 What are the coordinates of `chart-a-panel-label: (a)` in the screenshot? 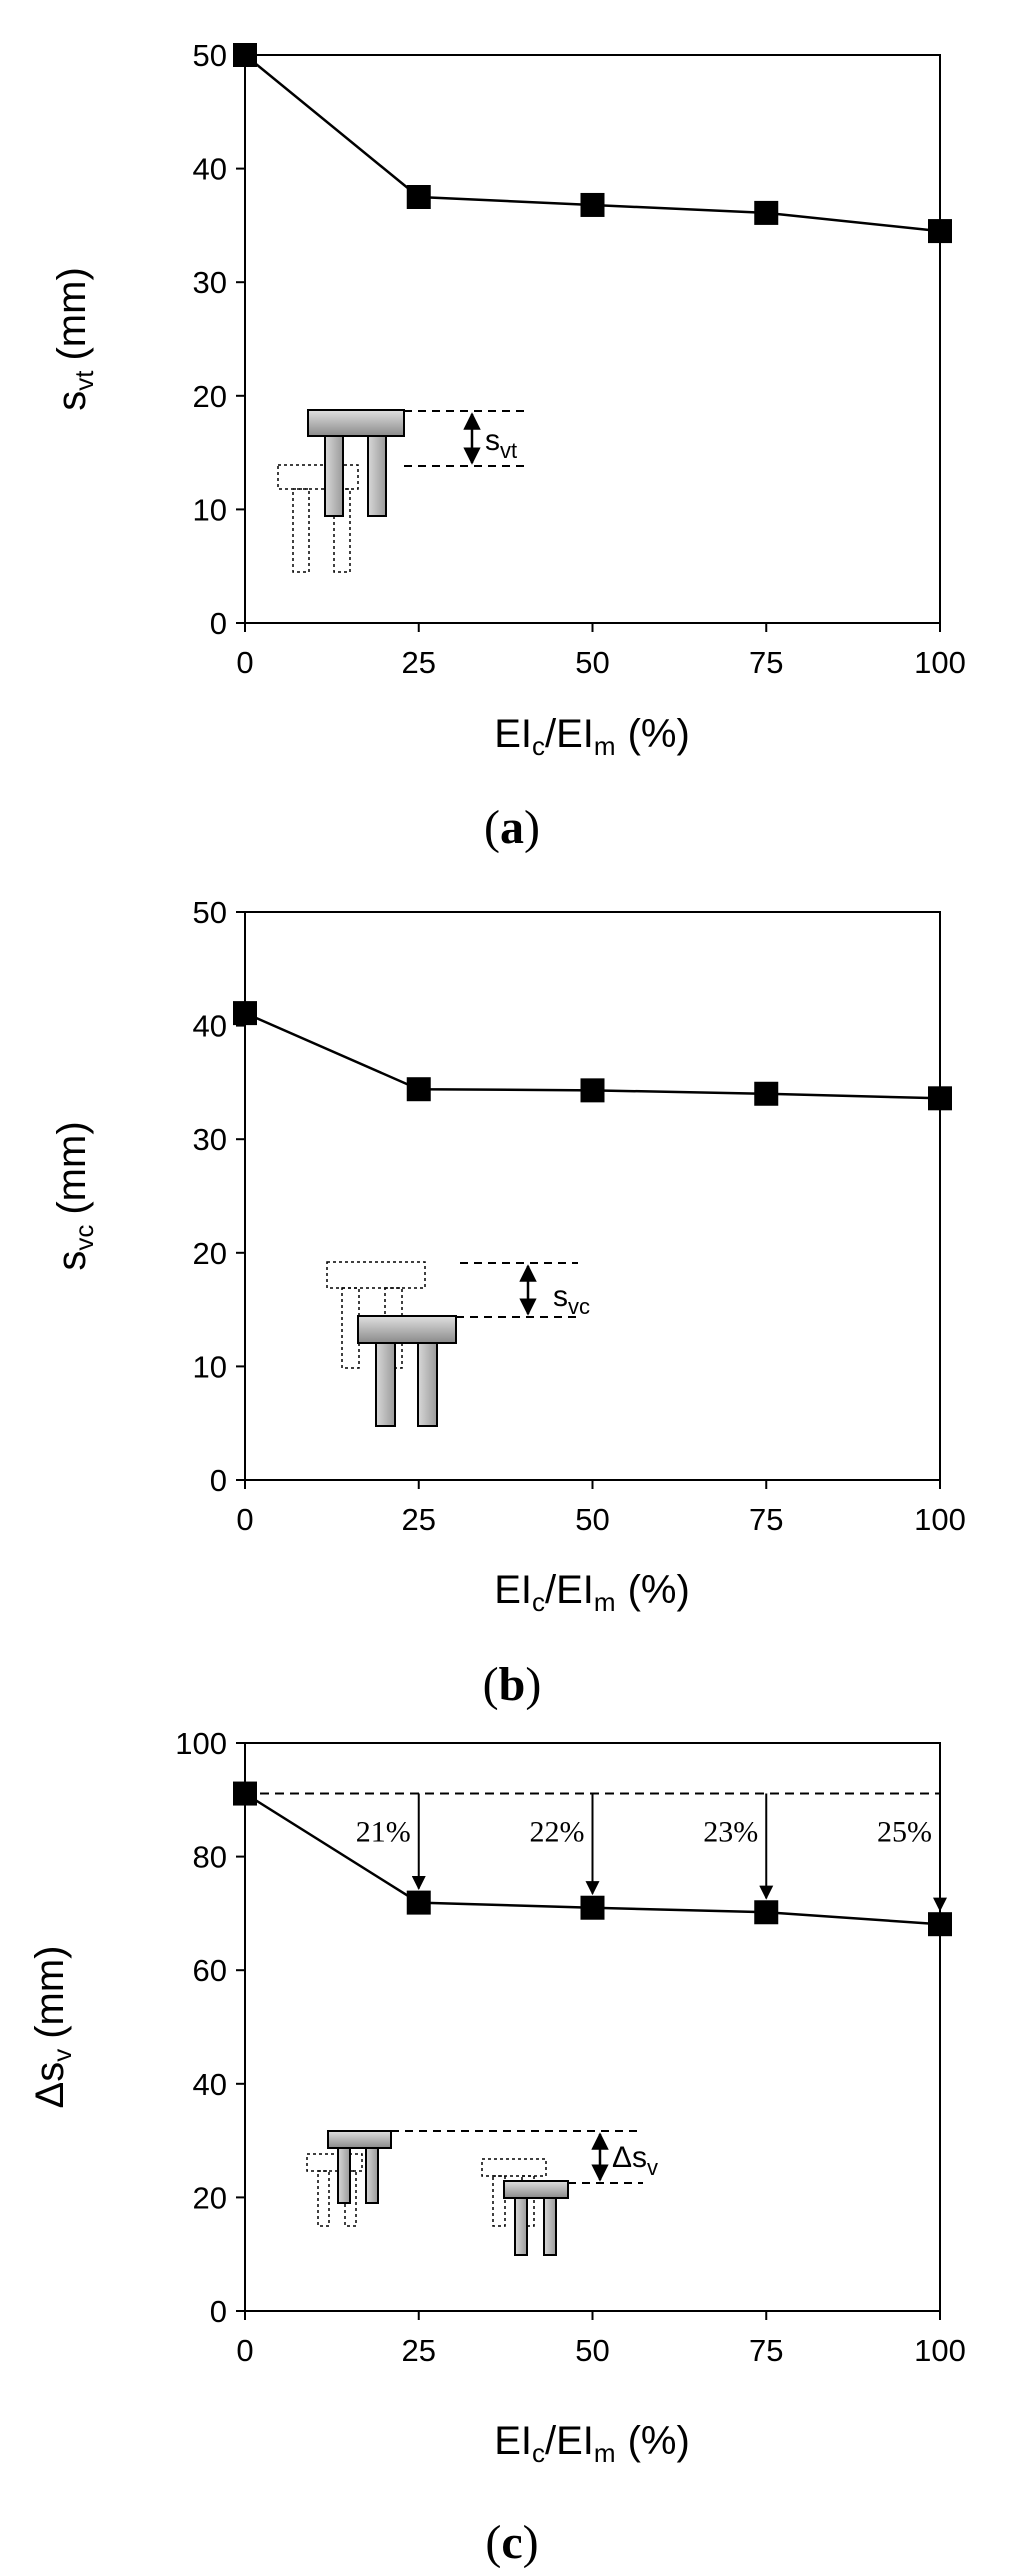 It's located at (512, 827).